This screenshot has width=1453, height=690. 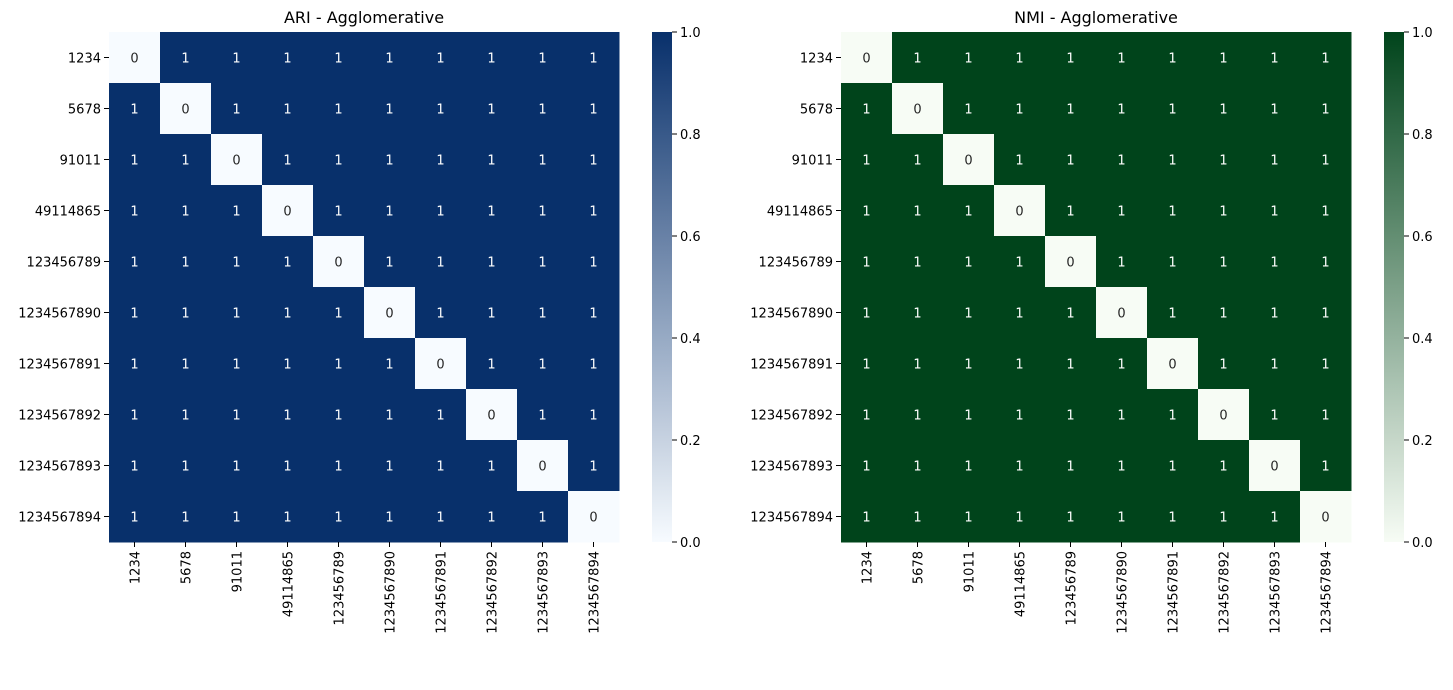 I want to click on y-tick-label: 123456789, so click(x=796, y=263).